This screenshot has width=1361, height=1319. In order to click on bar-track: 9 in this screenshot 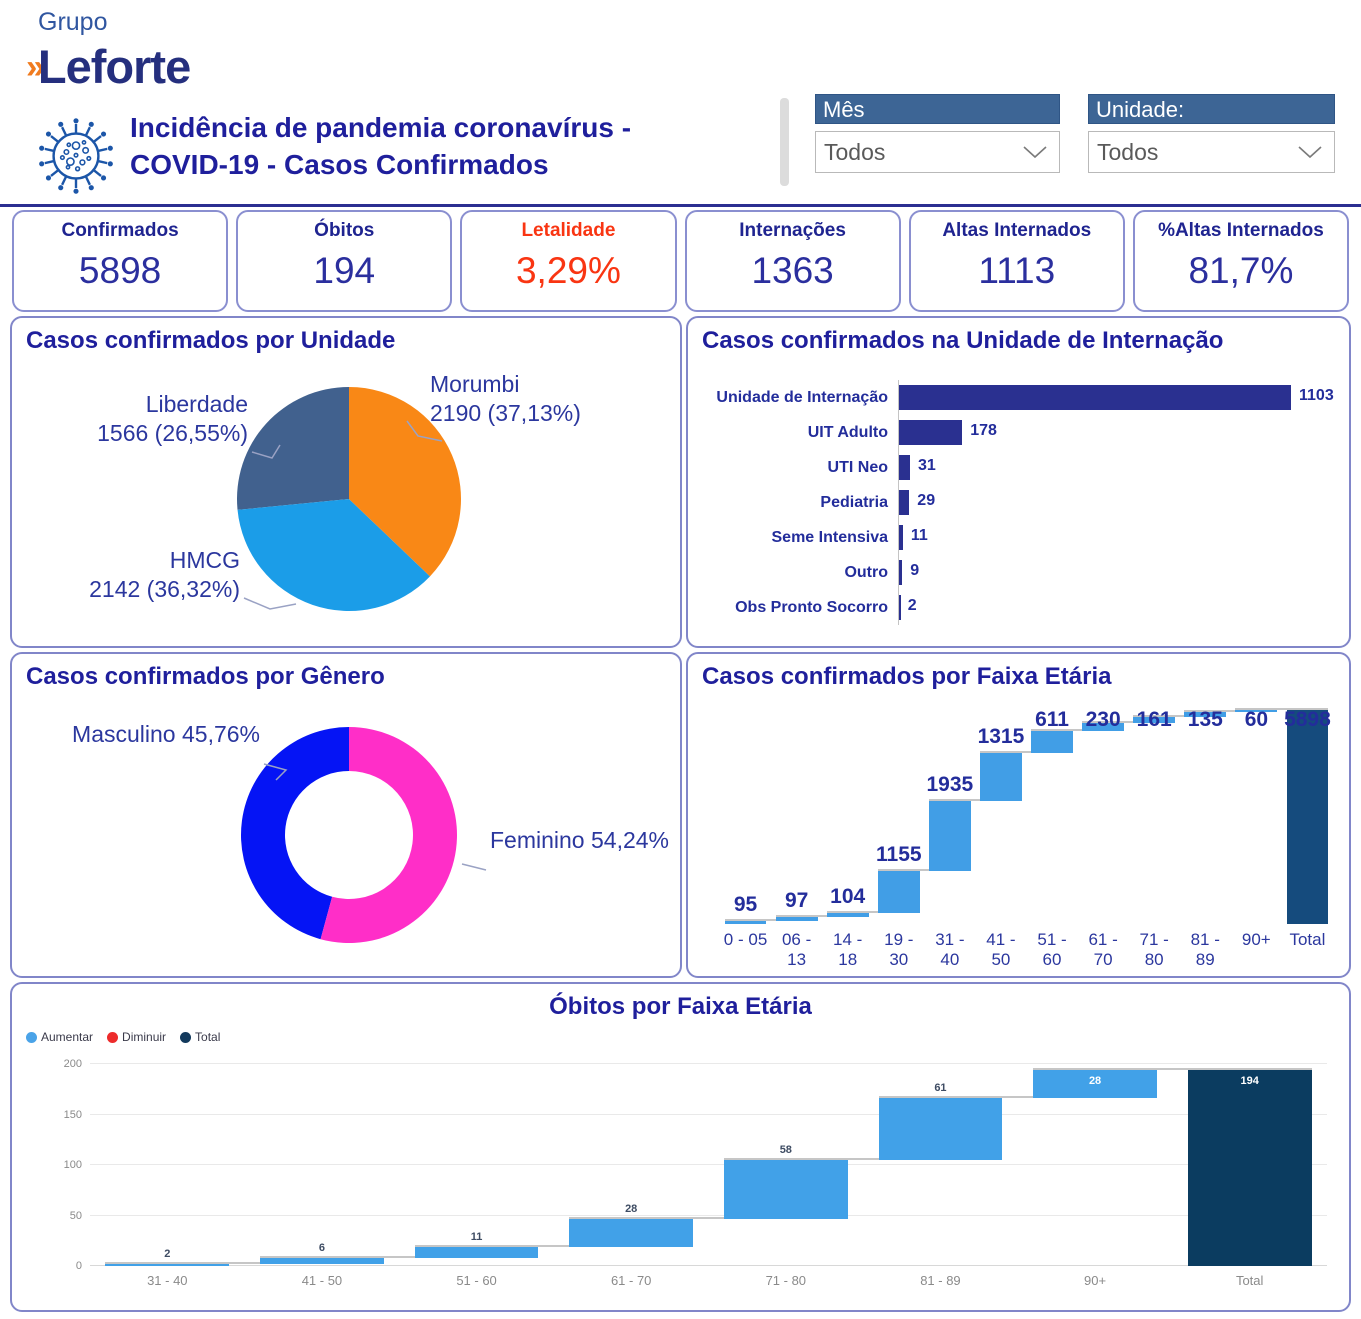, I will do `click(1094, 572)`.